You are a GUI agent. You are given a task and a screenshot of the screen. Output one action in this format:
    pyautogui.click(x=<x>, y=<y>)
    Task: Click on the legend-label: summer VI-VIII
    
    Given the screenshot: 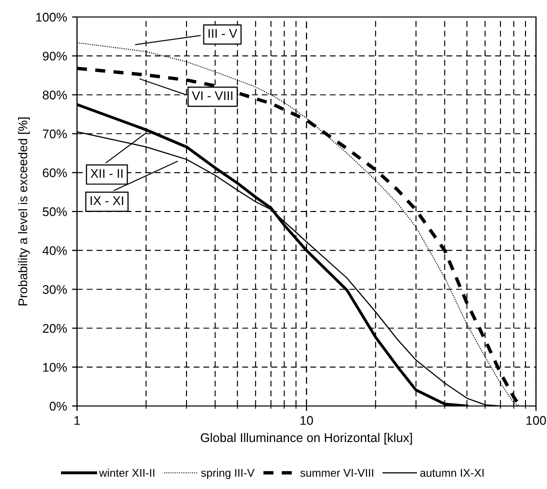 What is the action you would take?
    pyautogui.click(x=337, y=473)
    